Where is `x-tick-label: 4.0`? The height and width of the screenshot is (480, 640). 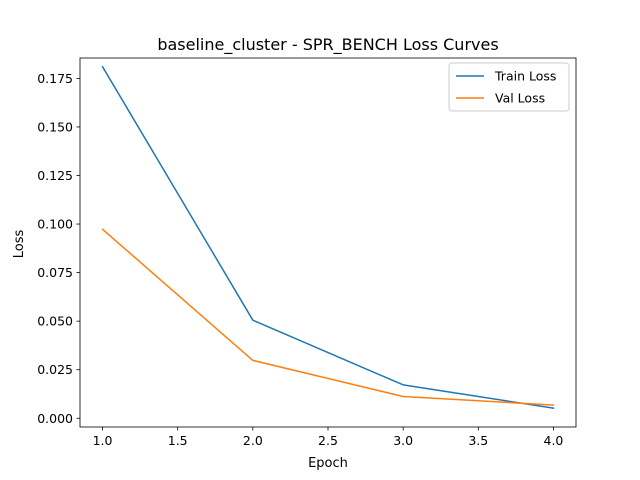 x-tick-label: 4.0 is located at coordinates (554, 440).